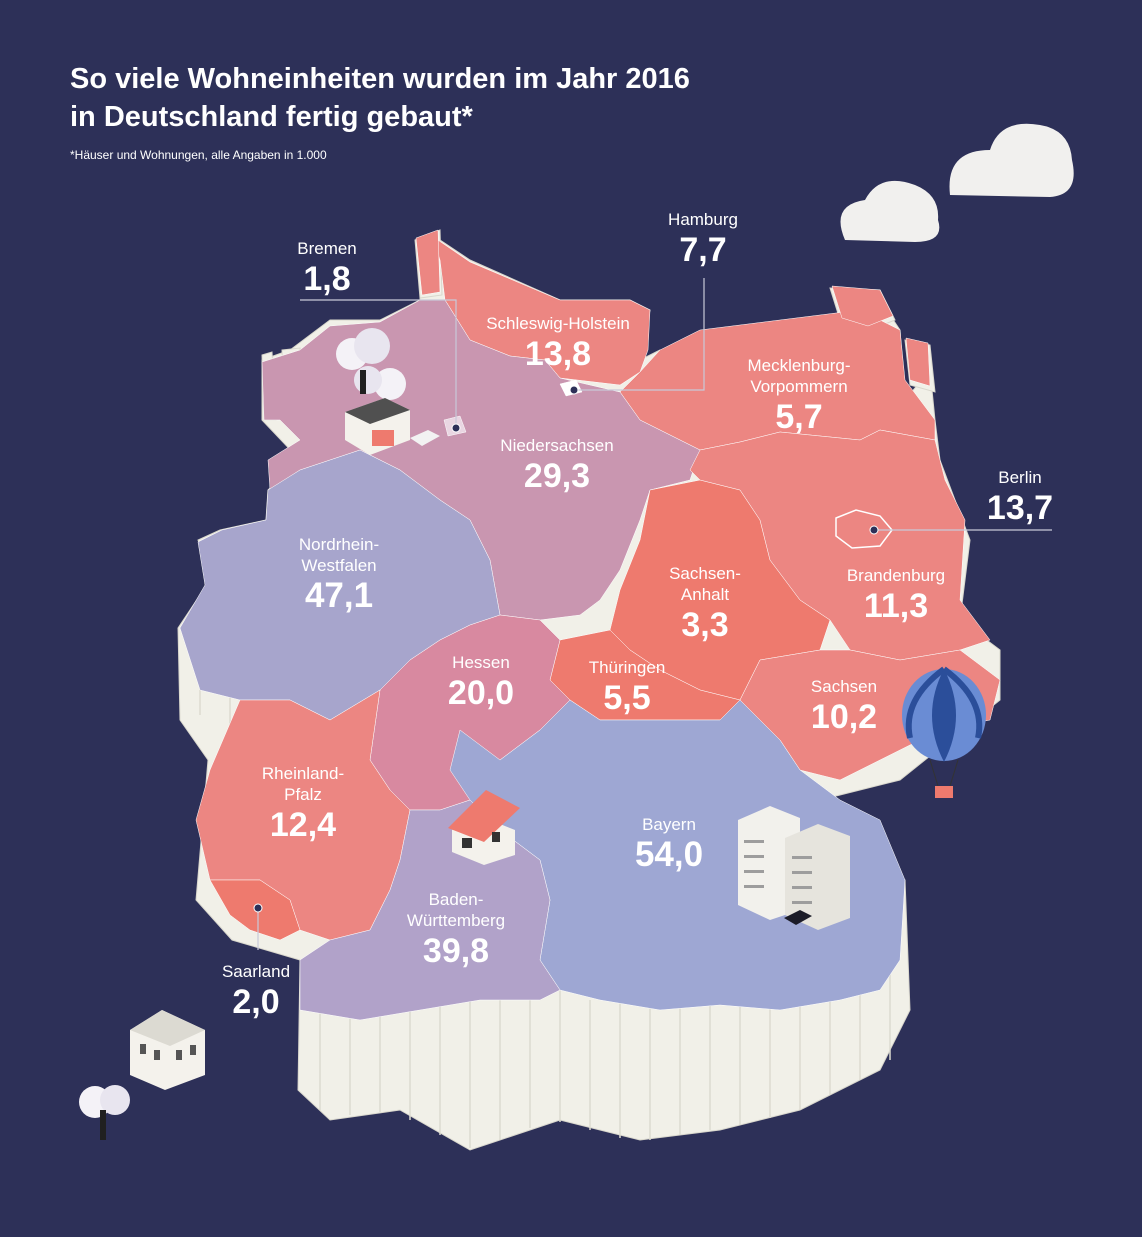 This screenshot has height=1237, width=1142. I want to click on label-hamburg: Hamburg 7,7, so click(703, 239).